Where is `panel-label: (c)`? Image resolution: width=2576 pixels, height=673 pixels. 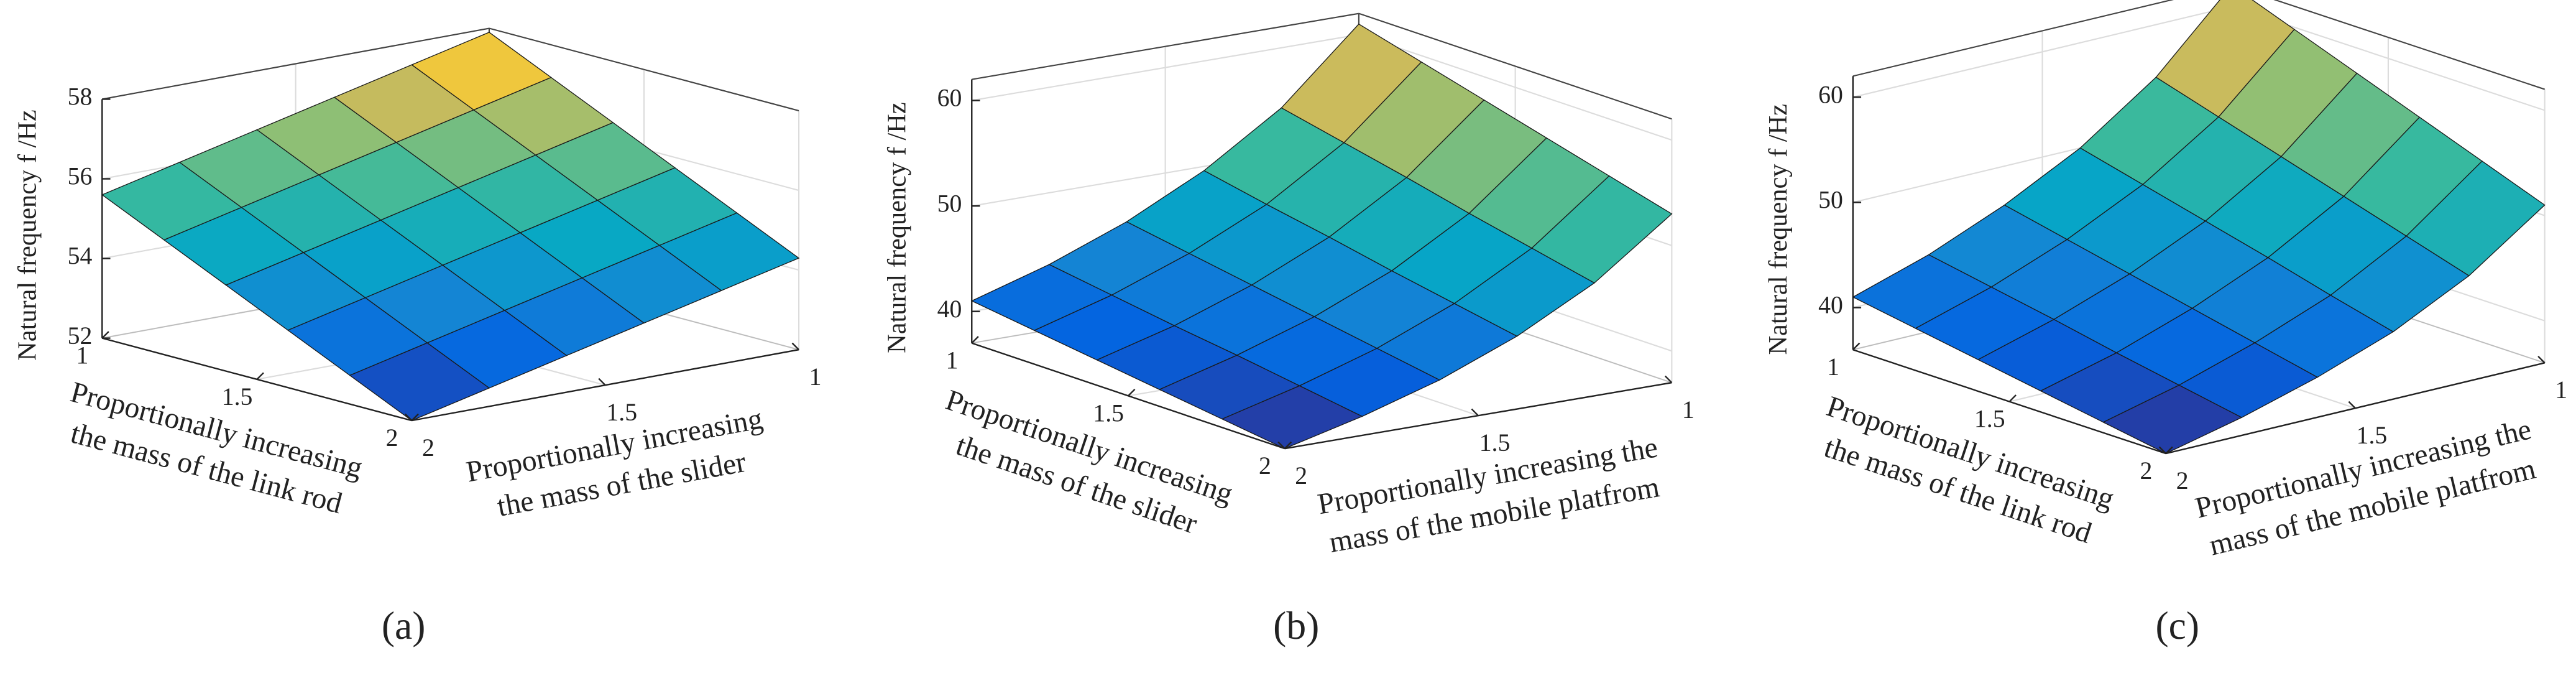 panel-label: (c) is located at coordinates (2178, 625).